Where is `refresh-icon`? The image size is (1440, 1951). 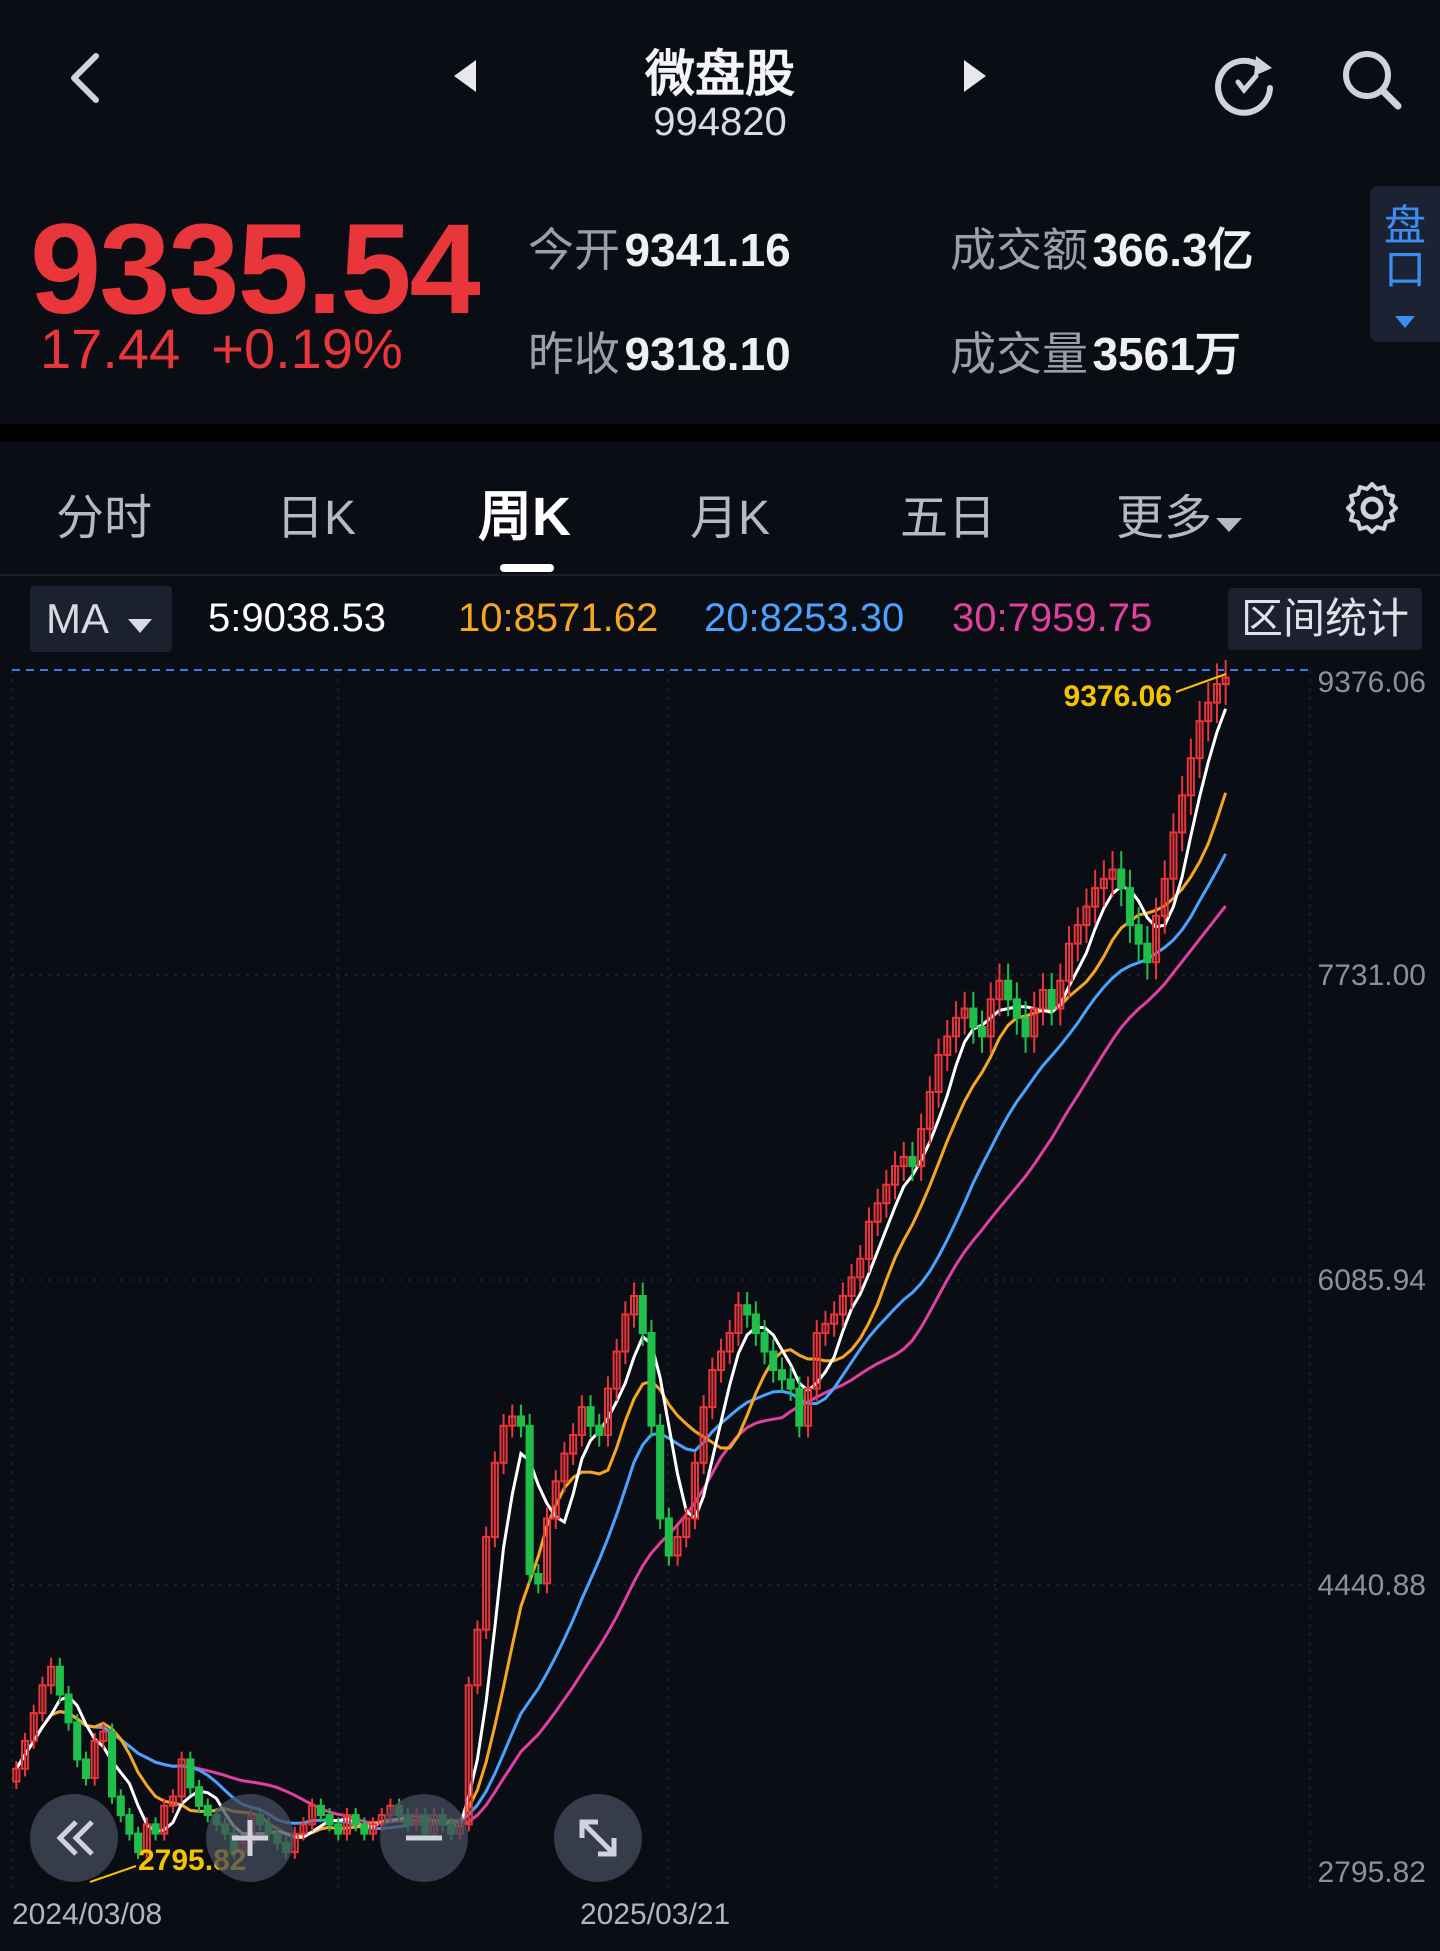 refresh-icon is located at coordinates (1244, 82).